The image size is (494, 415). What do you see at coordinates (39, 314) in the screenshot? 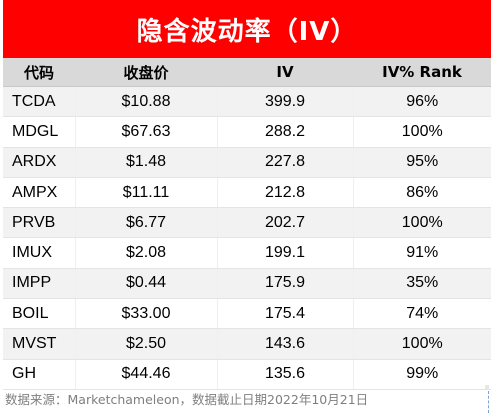
I see `ticker-cell: BOIL` at bounding box center [39, 314].